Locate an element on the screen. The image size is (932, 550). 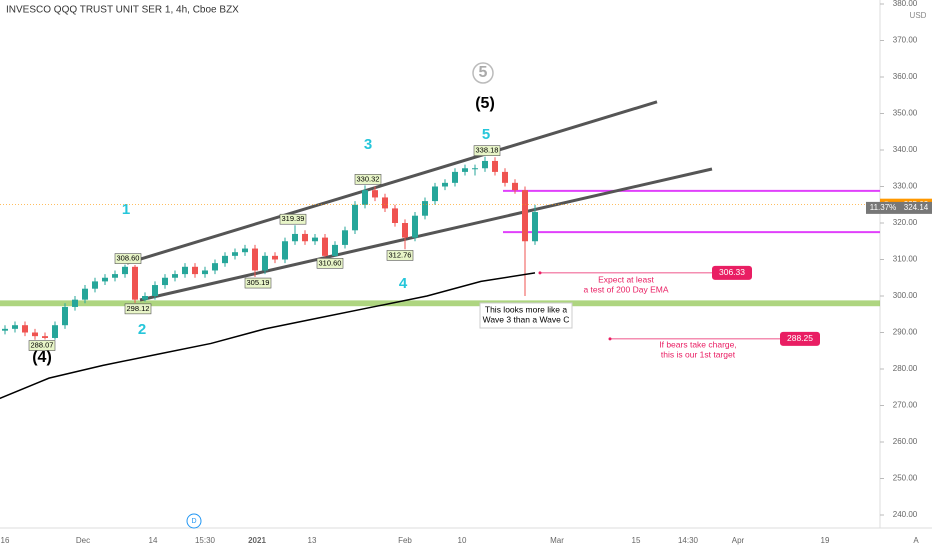
wave-label: 3 is located at coordinates (368, 144).